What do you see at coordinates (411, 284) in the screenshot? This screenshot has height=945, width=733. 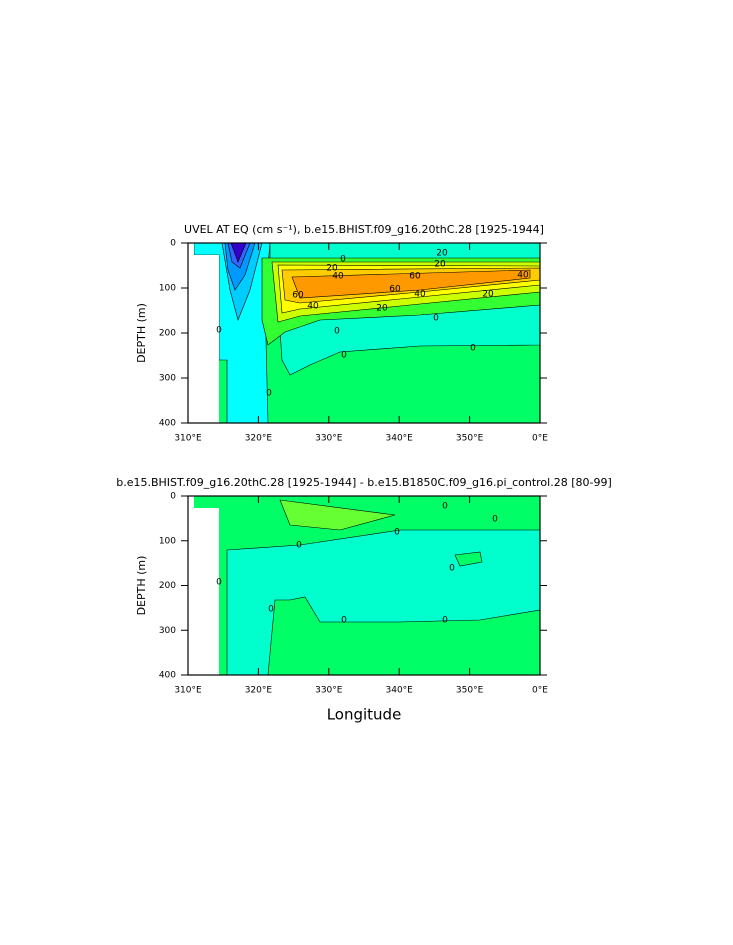 I see `fill-orange` at bounding box center [411, 284].